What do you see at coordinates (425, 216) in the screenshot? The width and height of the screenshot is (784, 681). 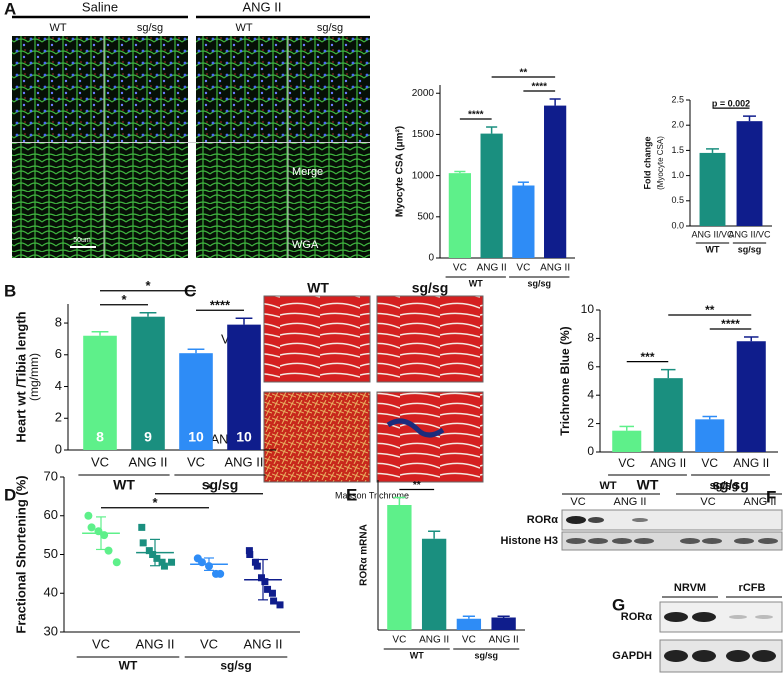 I see `y-tick-label: 500` at bounding box center [425, 216].